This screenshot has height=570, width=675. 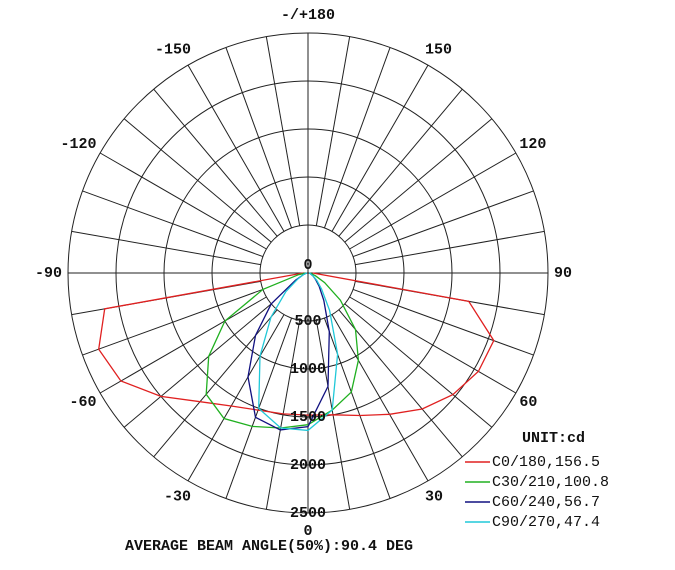 What do you see at coordinates (177, 496) in the screenshot?
I see `angle-tick-label: -30` at bounding box center [177, 496].